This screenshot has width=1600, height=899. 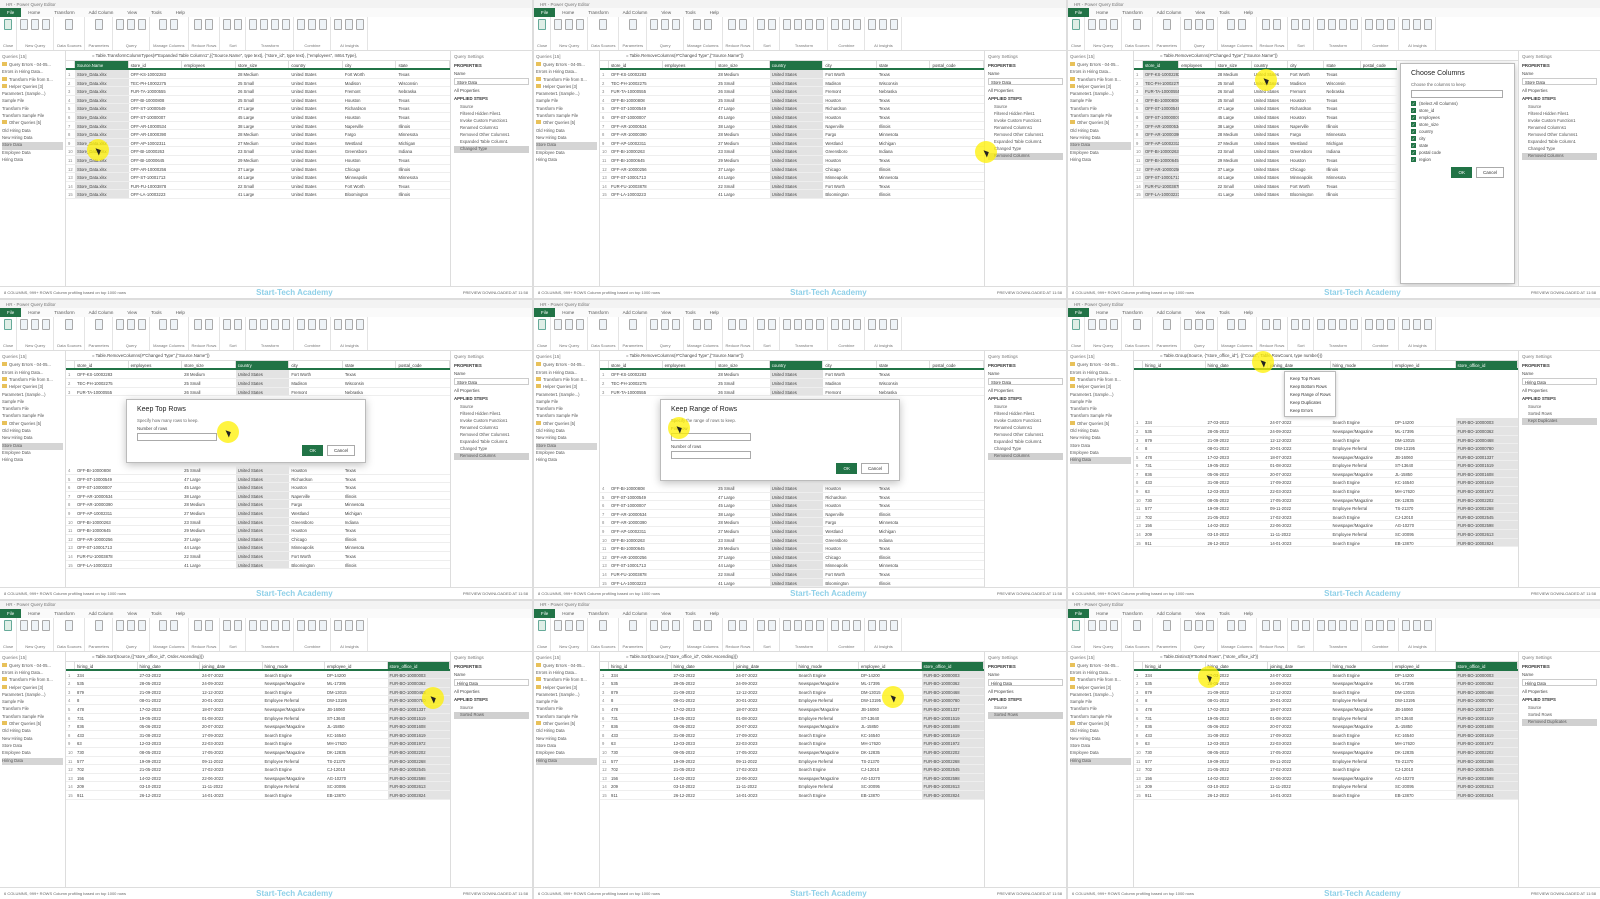 I want to click on cell: 47 Large, so click(x=246, y=109).